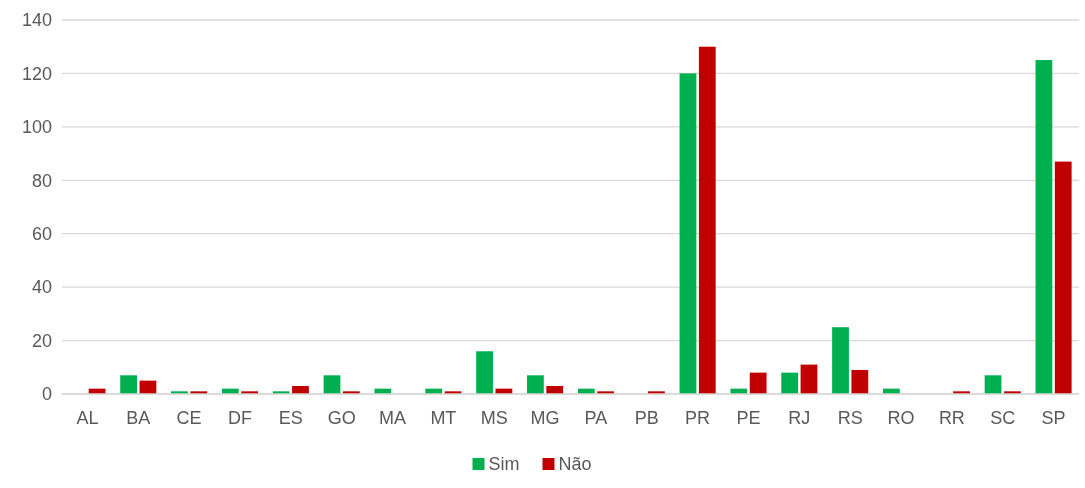 The height and width of the screenshot is (488, 1085). What do you see at coordinates (41, 234) in the screenshot?
I see `y-tick-label: 60` at bounding box center [41, 234].